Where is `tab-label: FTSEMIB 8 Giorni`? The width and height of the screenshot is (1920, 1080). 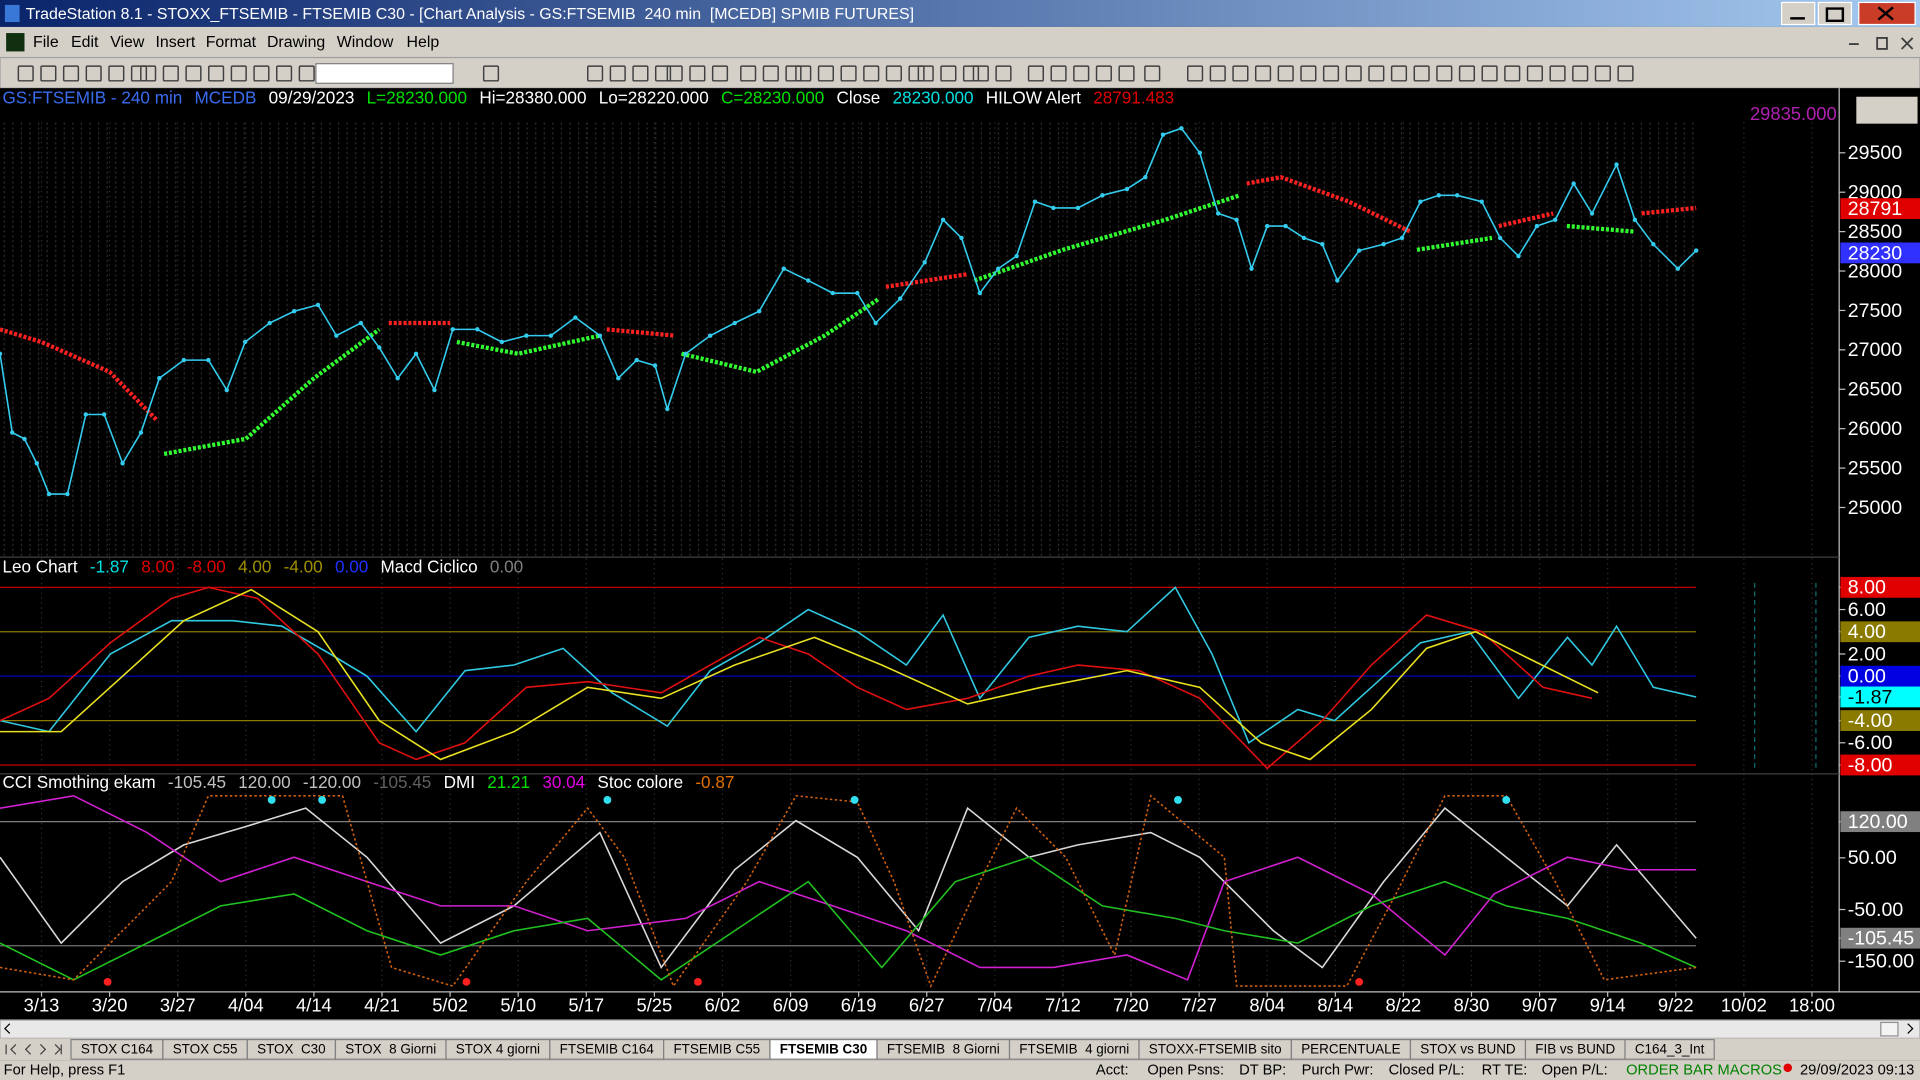
tab-label: FTSEMIB 8 Giorni is located at coordinates (943, 1049).